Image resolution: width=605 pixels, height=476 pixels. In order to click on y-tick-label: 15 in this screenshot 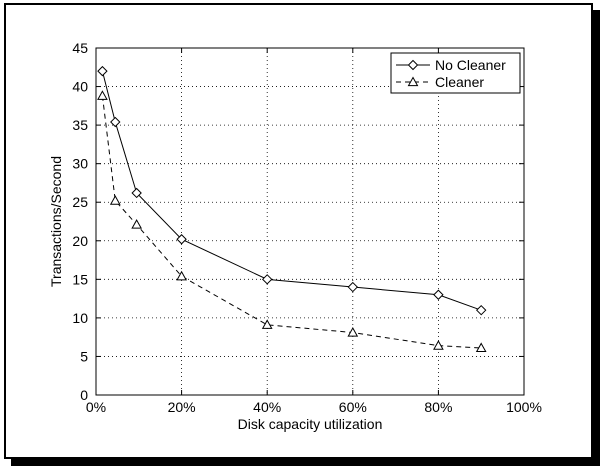, I will do `click(80, 279)`.